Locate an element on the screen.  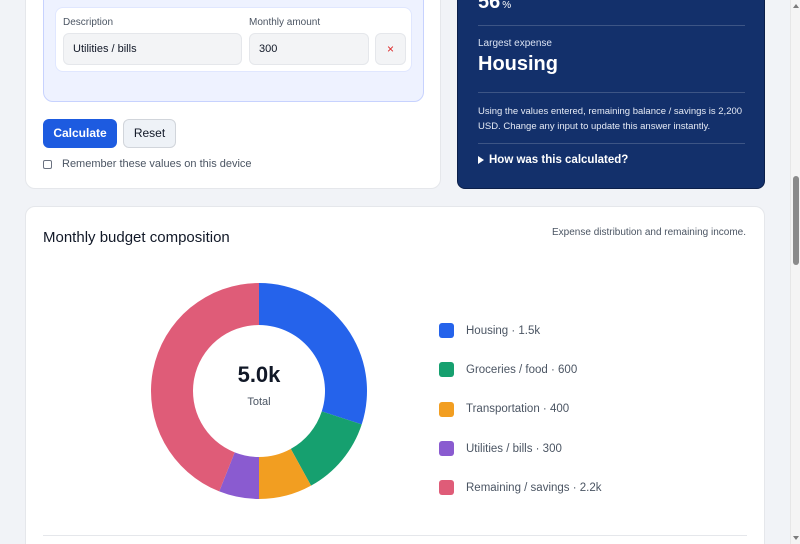
donut-slice-remaining-savings is located at coordinates (205, 387).